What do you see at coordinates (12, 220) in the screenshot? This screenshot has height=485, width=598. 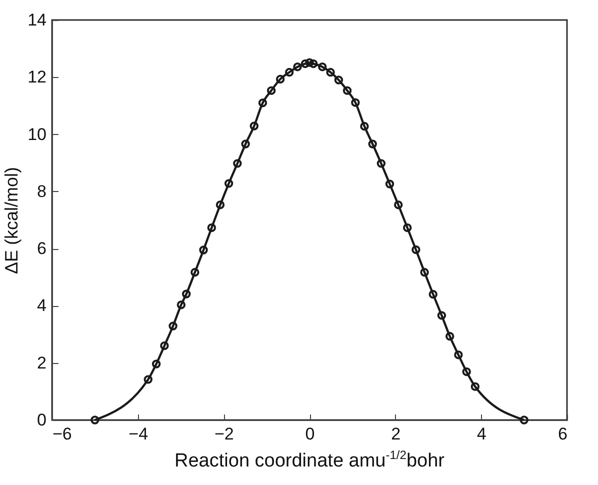 I see `y-axis-title: ΔE (kcal/mol)` at bounding box center [12, 220].